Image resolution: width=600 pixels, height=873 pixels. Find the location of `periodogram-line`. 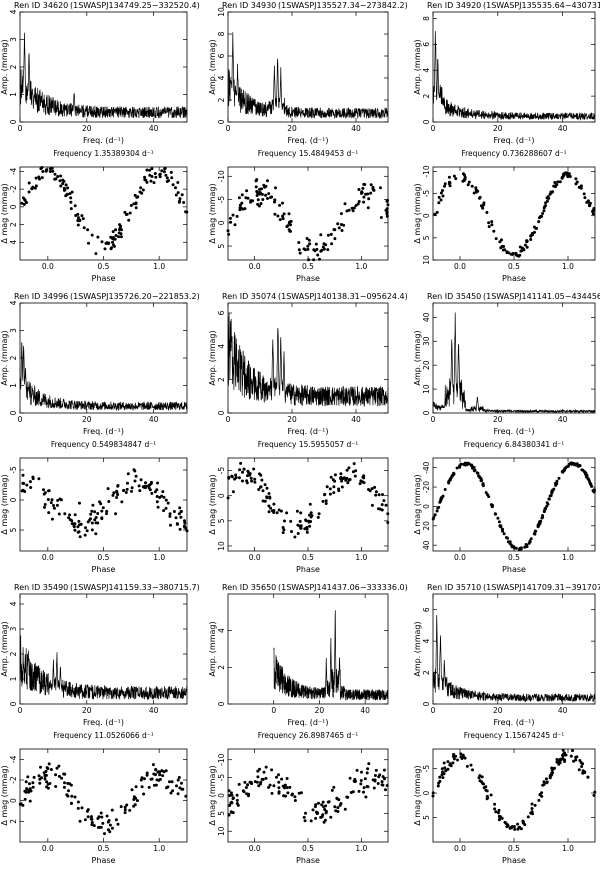

periodogram-line is located at coordinates (331, 655).